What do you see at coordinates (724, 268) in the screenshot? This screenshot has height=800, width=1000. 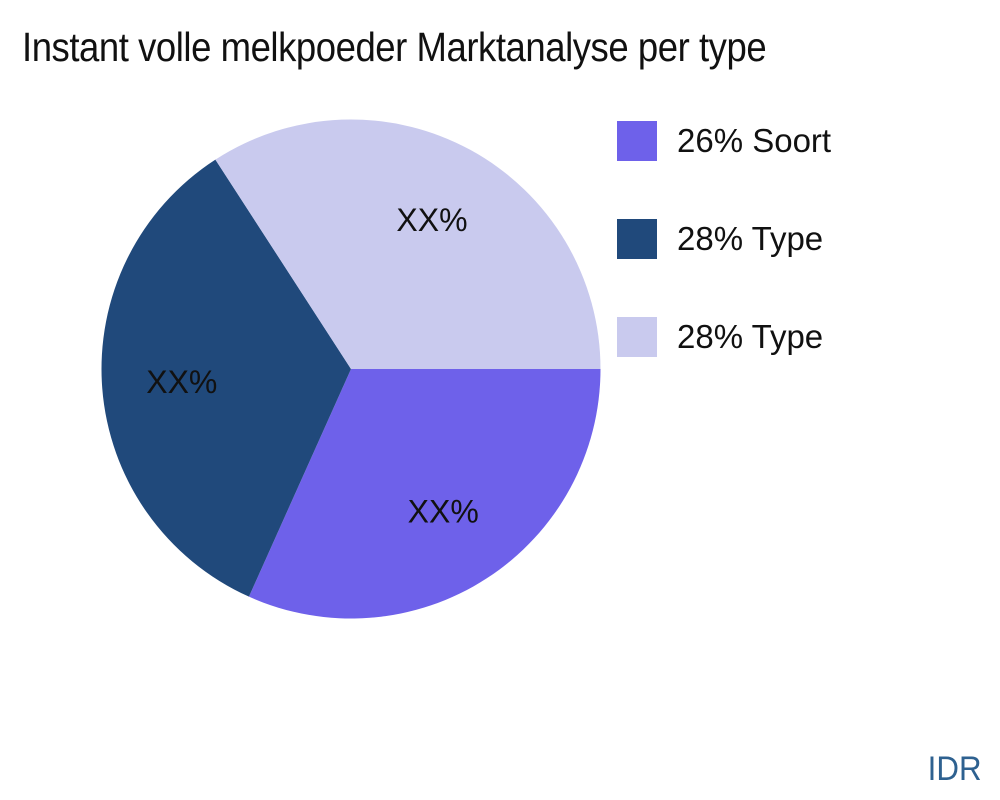 I see `legend: 26% Soort 28% Type 28% Type` at bounding box center [724, 268].